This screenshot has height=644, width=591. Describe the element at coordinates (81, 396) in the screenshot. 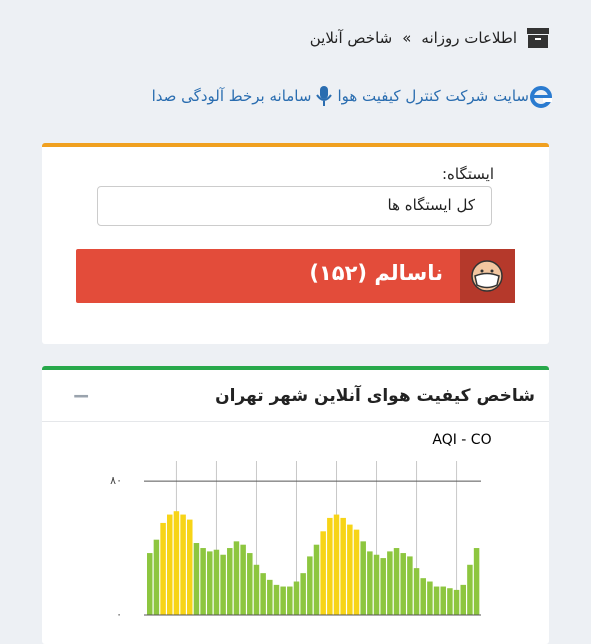

I see `collapse-button: −` at that location.